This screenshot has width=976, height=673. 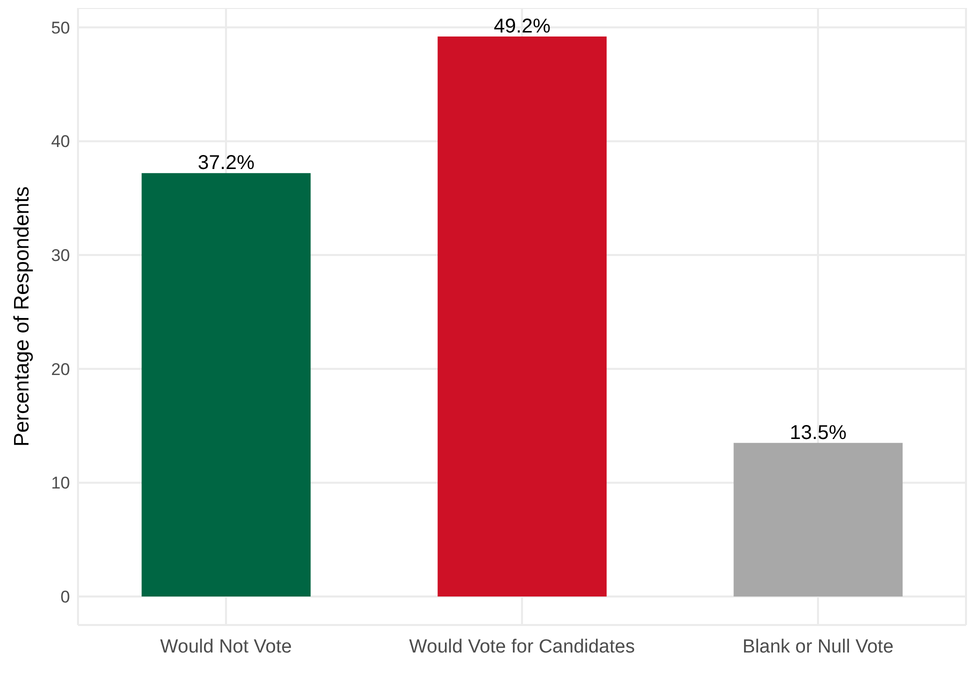 What do you see at coordinates (22, 316) in the screenshot?
I see `y-axis-title: Percentage of Respondents` at bounding box center [22, 316].